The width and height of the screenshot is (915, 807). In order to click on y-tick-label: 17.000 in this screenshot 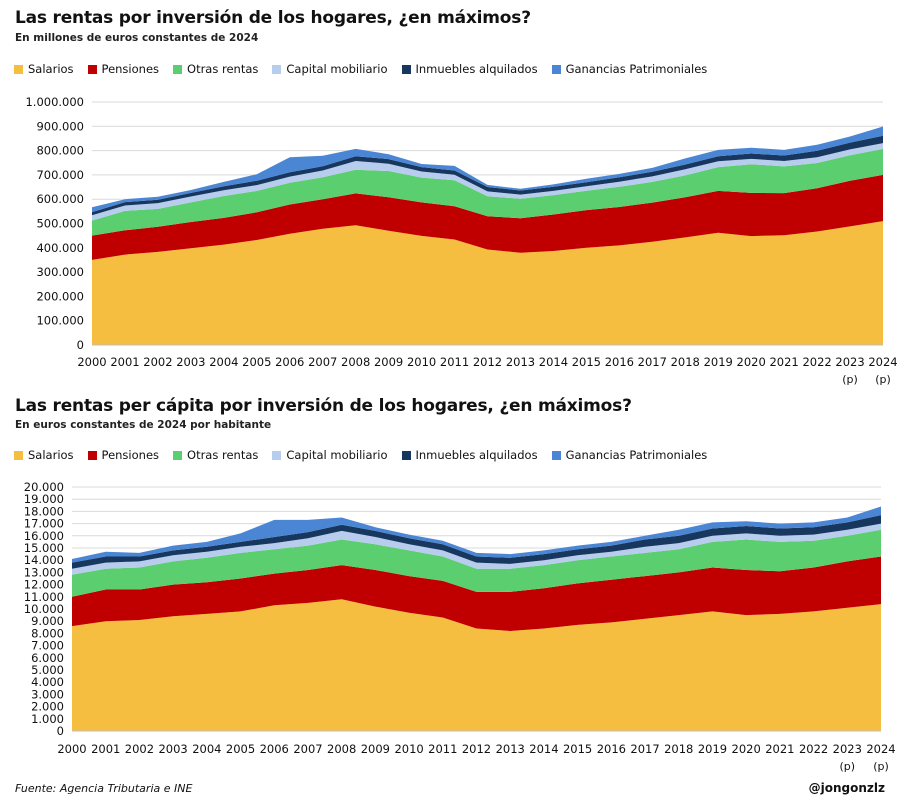, I will do `click(44, 524)`.